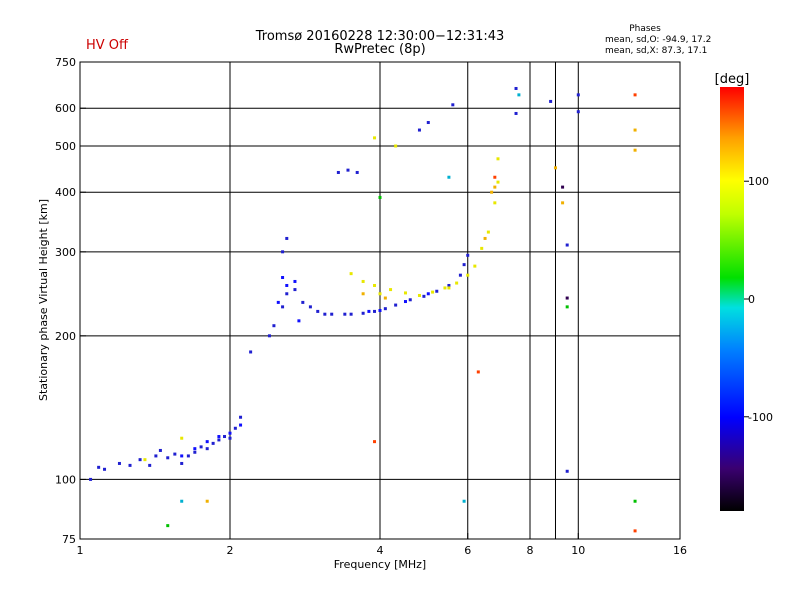  What do you see at coordinates (758, 181) in the screenshot?
I see `colorbar-tick-label: 100` at bounding box center [758, 181].